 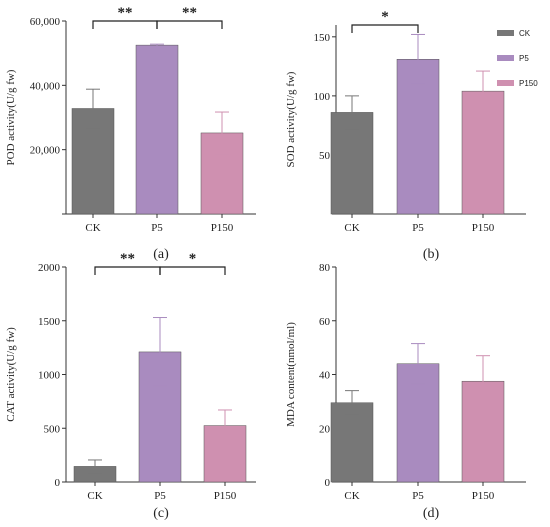 I want to click on legend-swatch-p5, so click(x=505, y=58).